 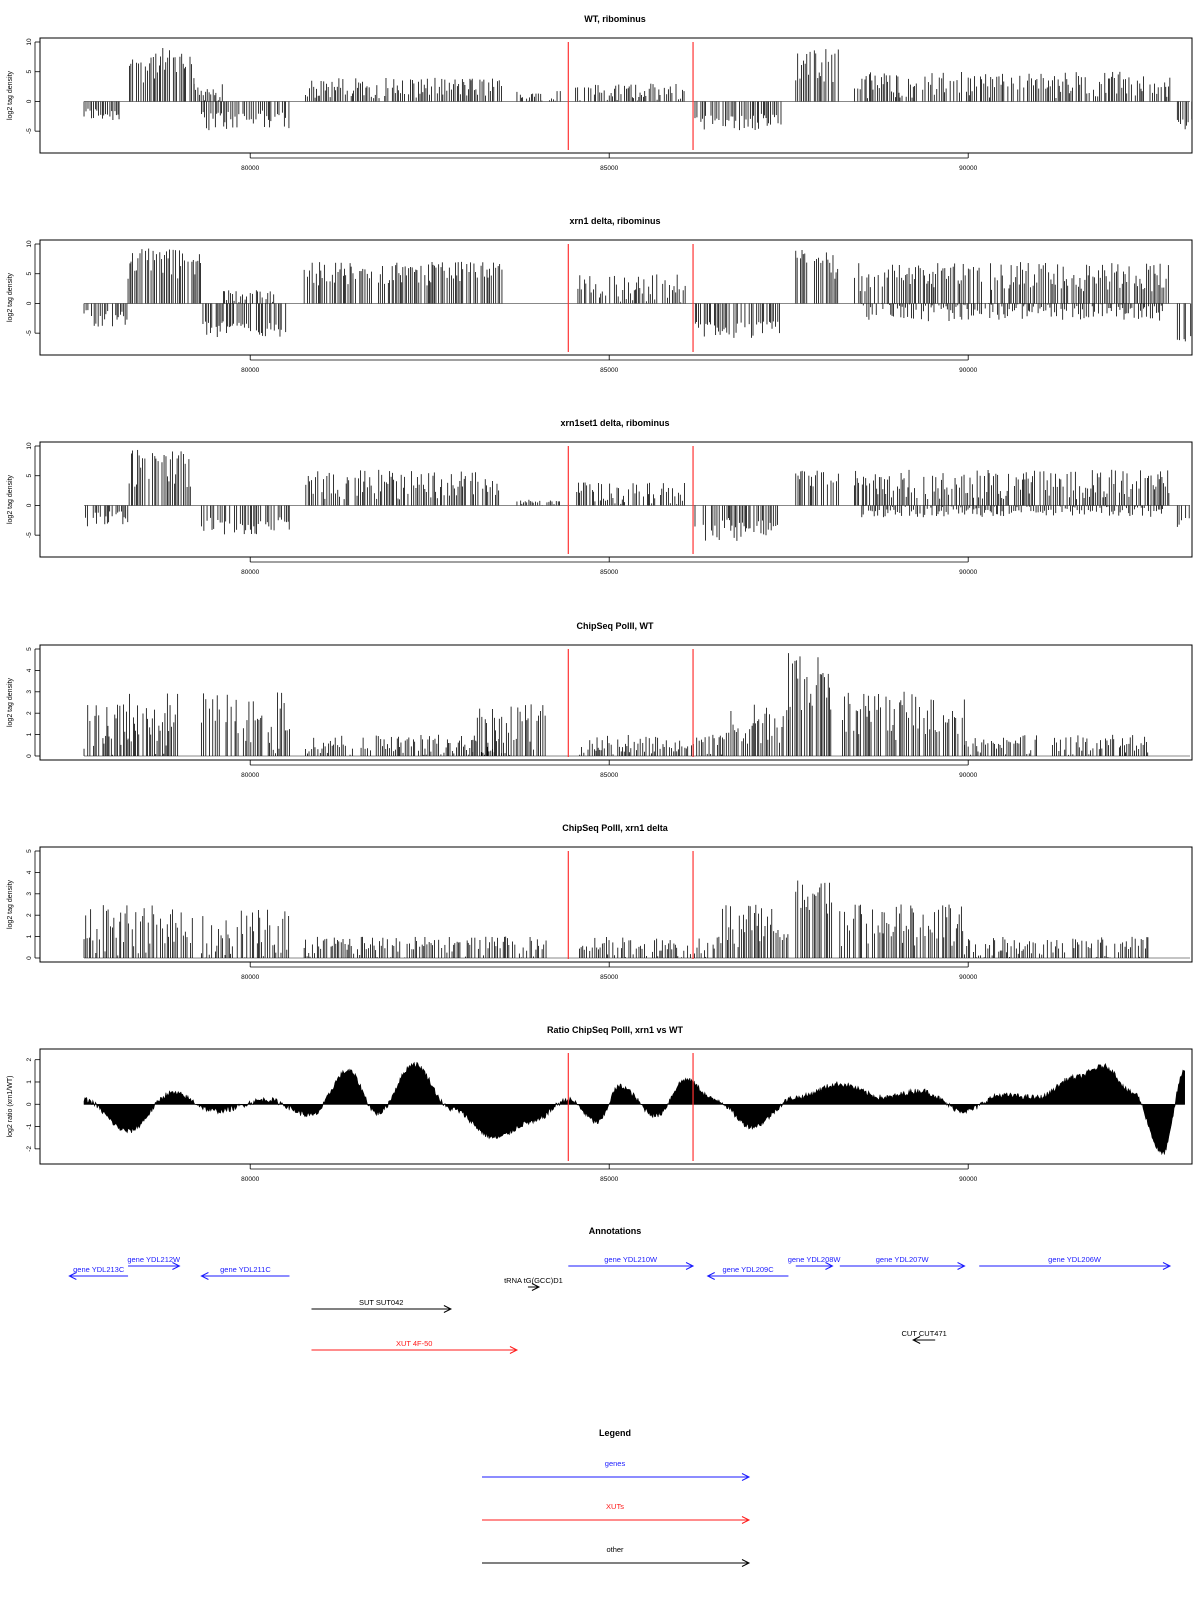 What do you see at coordinates (616, 1497) in the screenshot?
I see `legend-panel: Legend genes XUTs other` at bounding box center [616, 1497].